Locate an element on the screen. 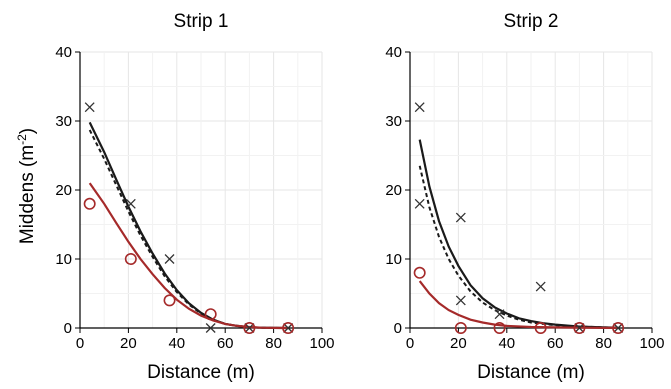 The height and width of the screenshot is (389, 671). strip-1-title: Strip 1 is located at coordinates (201, 21).